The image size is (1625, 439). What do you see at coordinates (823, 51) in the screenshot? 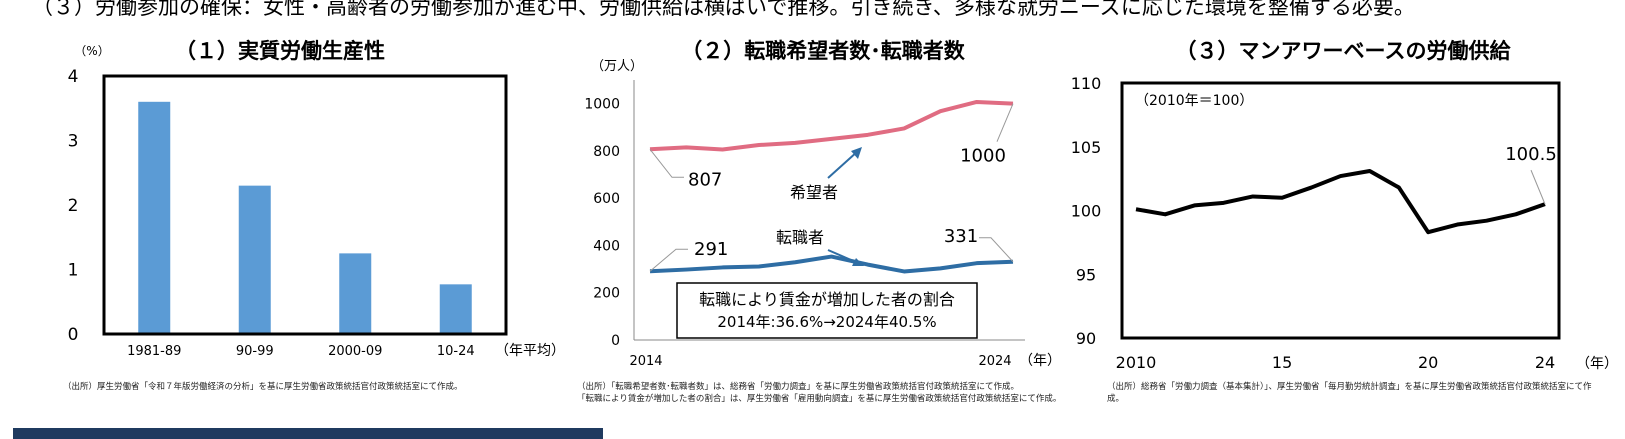
I see `chart2-title: （２）転職希望者数･転職者数` at bounding box center [823, 51].